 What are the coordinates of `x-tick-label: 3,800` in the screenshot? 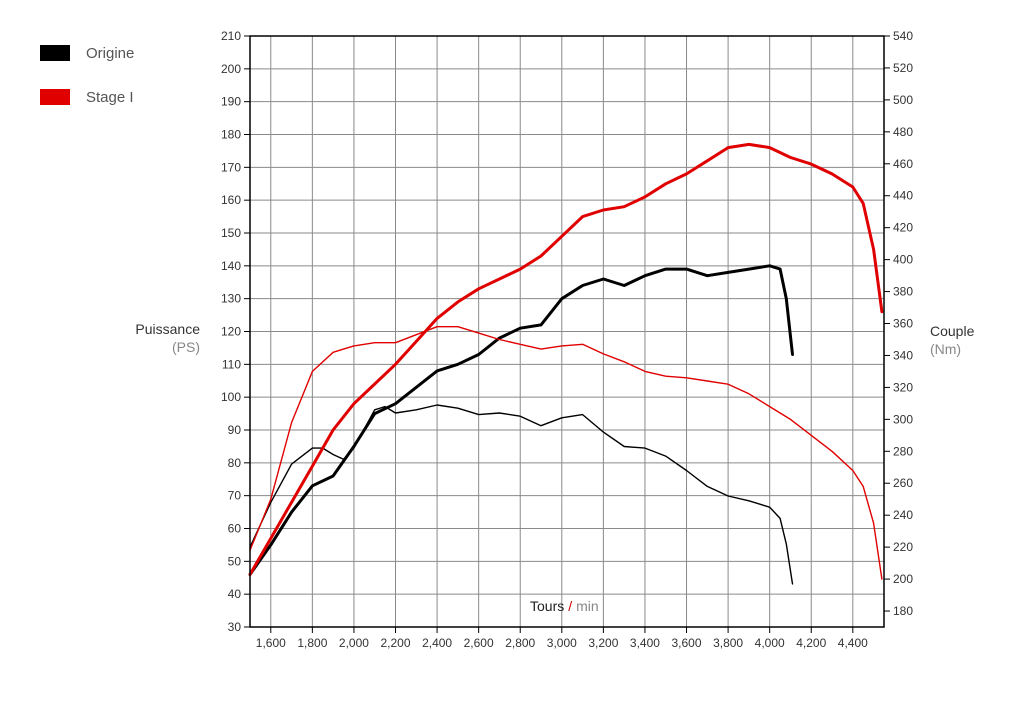 It's located at (728, 643).